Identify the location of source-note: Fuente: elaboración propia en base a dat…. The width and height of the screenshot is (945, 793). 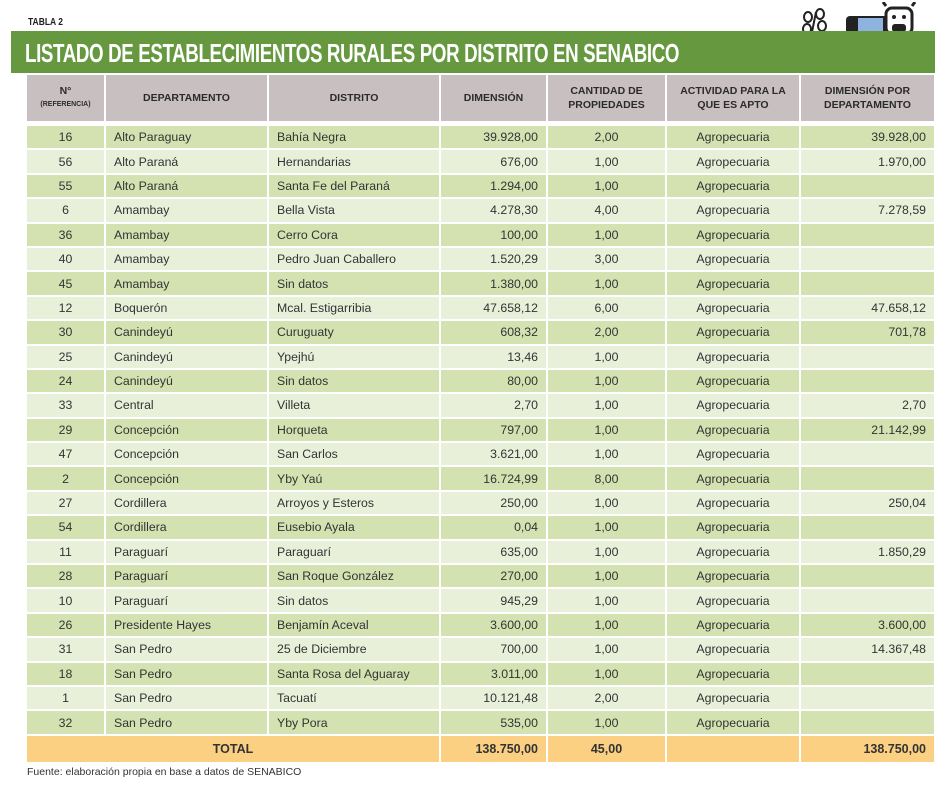
(164, 772).